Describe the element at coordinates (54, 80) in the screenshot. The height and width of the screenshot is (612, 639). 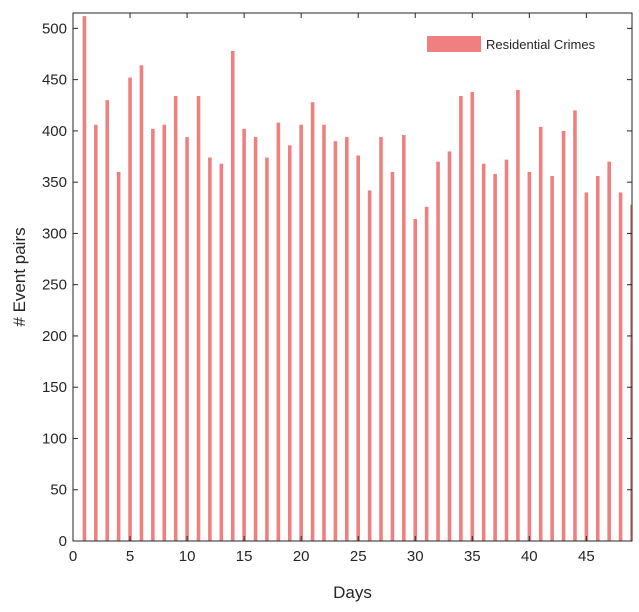
I see `y-tick-label: 450` at that location.